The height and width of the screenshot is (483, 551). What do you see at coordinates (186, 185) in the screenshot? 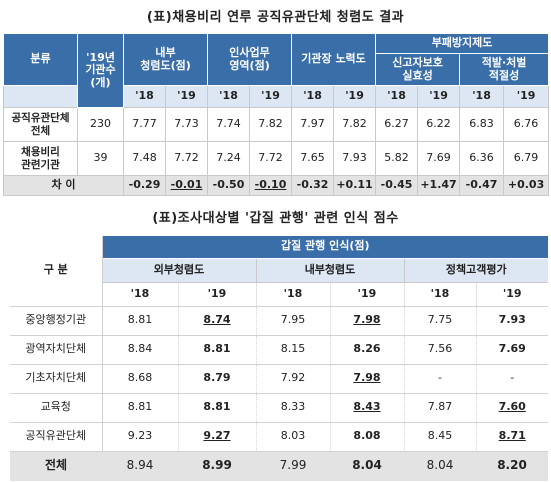
I see `difference-cell: -0.01` at bounding box center [186, 185].